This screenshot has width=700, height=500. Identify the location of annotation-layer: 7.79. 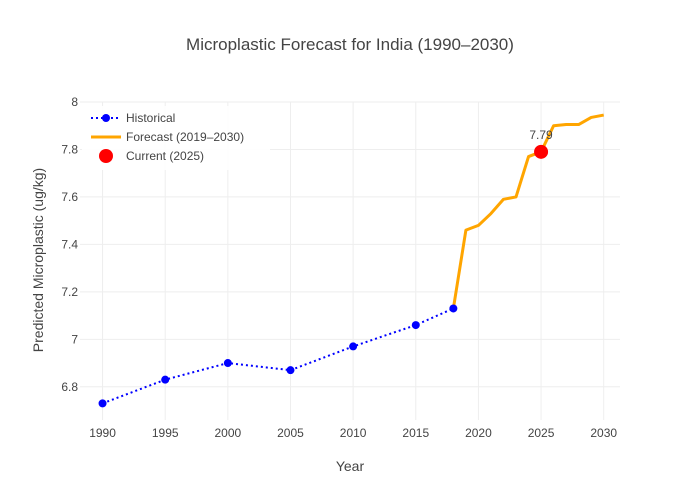
(541, 135).